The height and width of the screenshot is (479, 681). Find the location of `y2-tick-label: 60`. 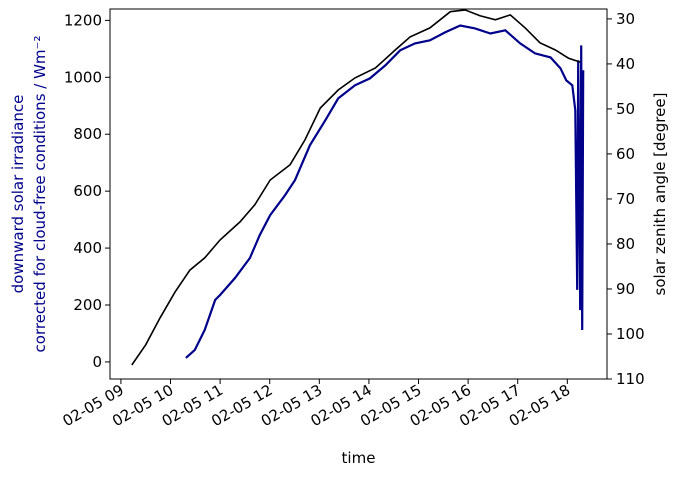

y2-tick-label: 60 is located at coordinates (625, 154).